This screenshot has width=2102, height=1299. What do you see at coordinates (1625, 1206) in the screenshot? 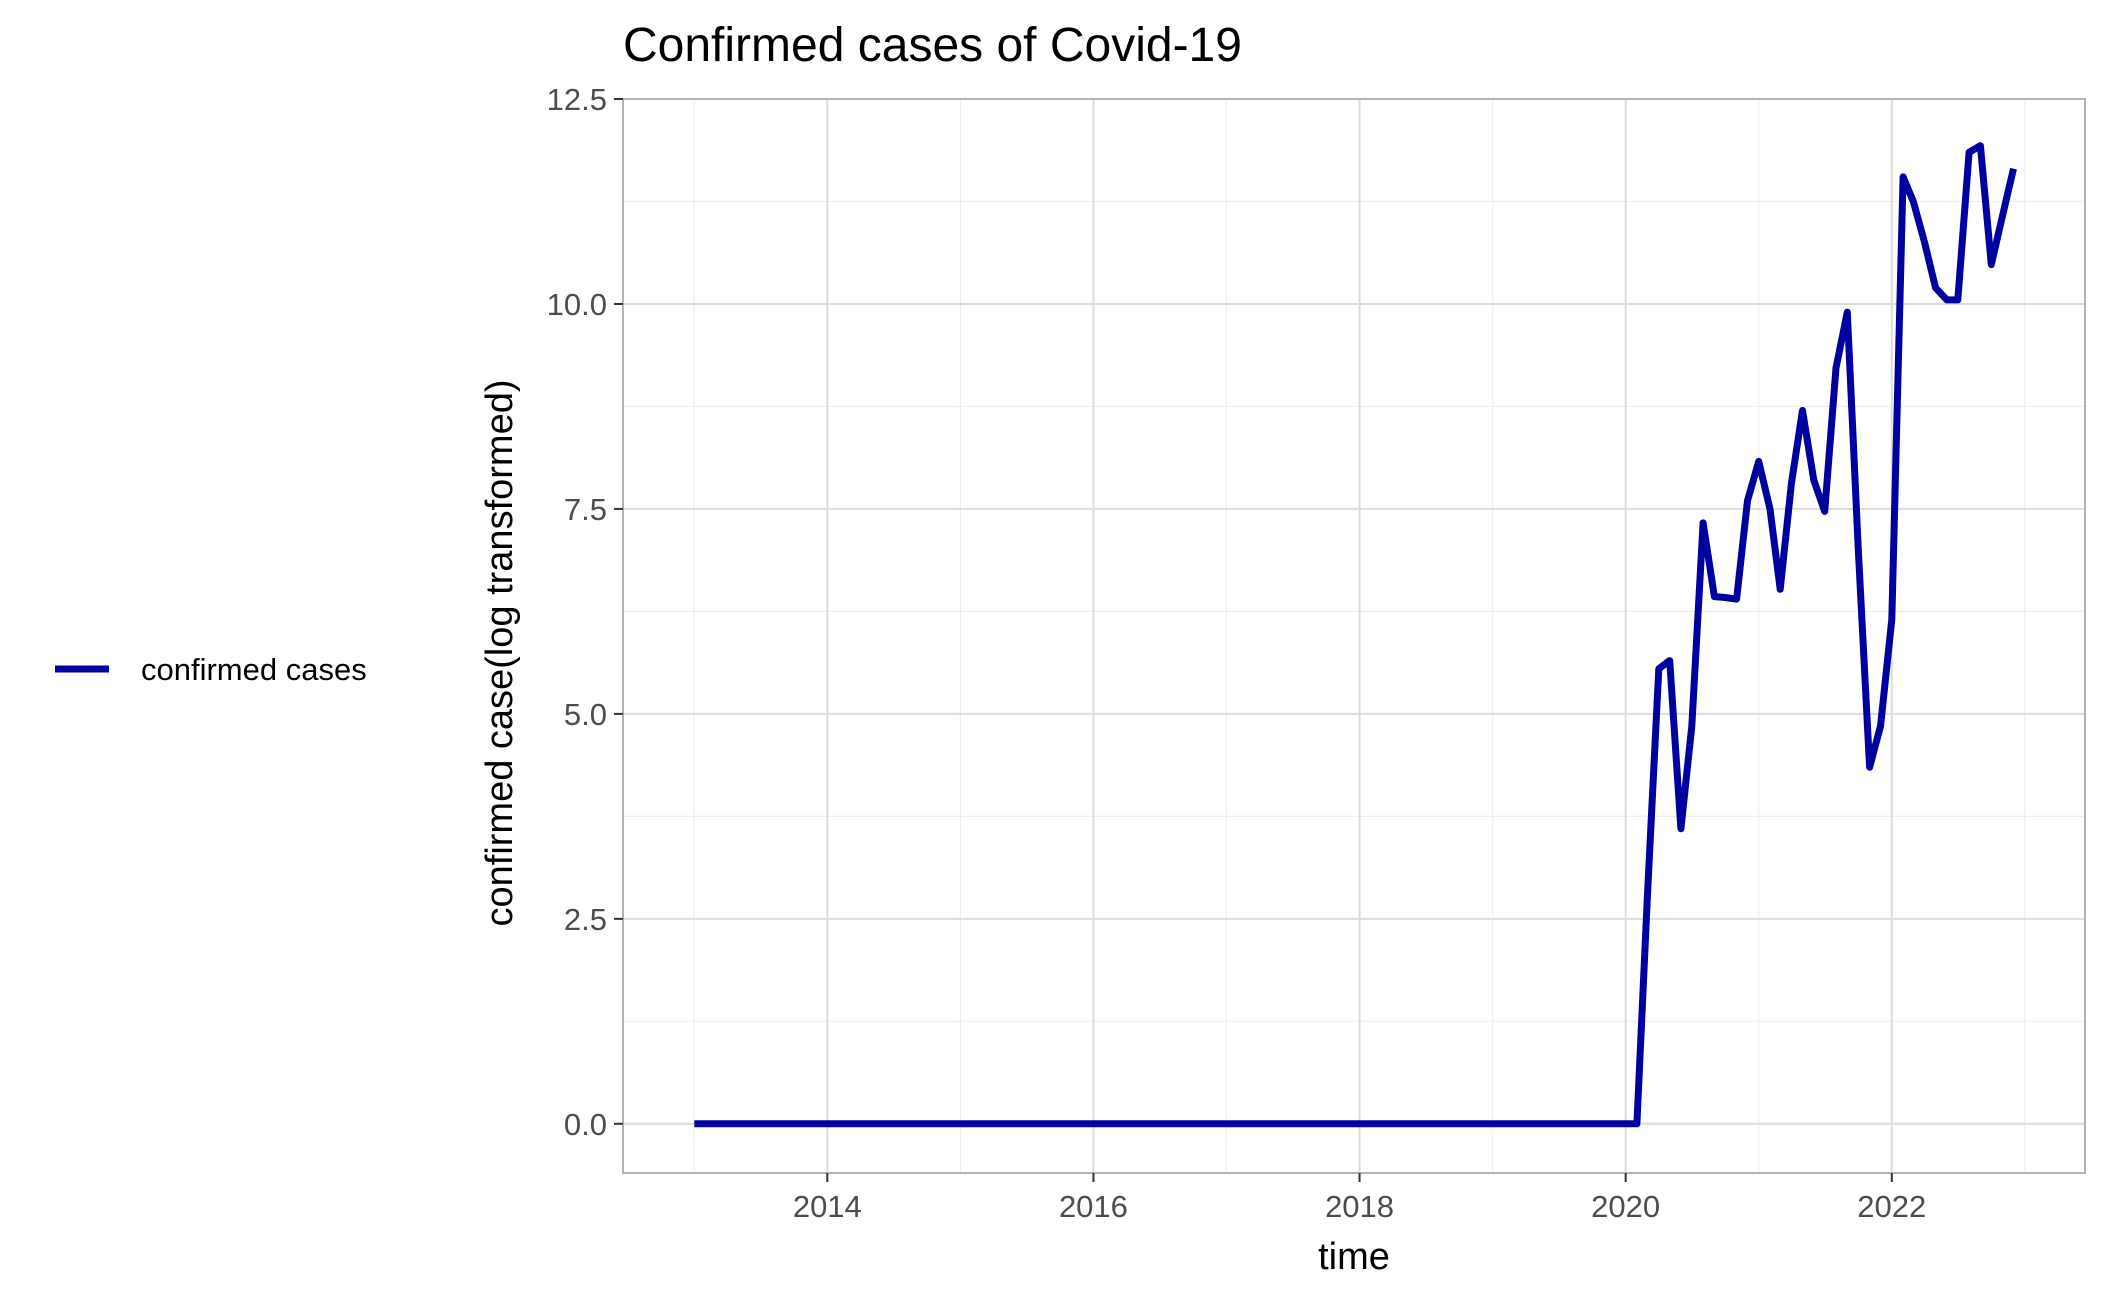
I see `x-tick-label: 2020` at bounding box center [1625, 1206].